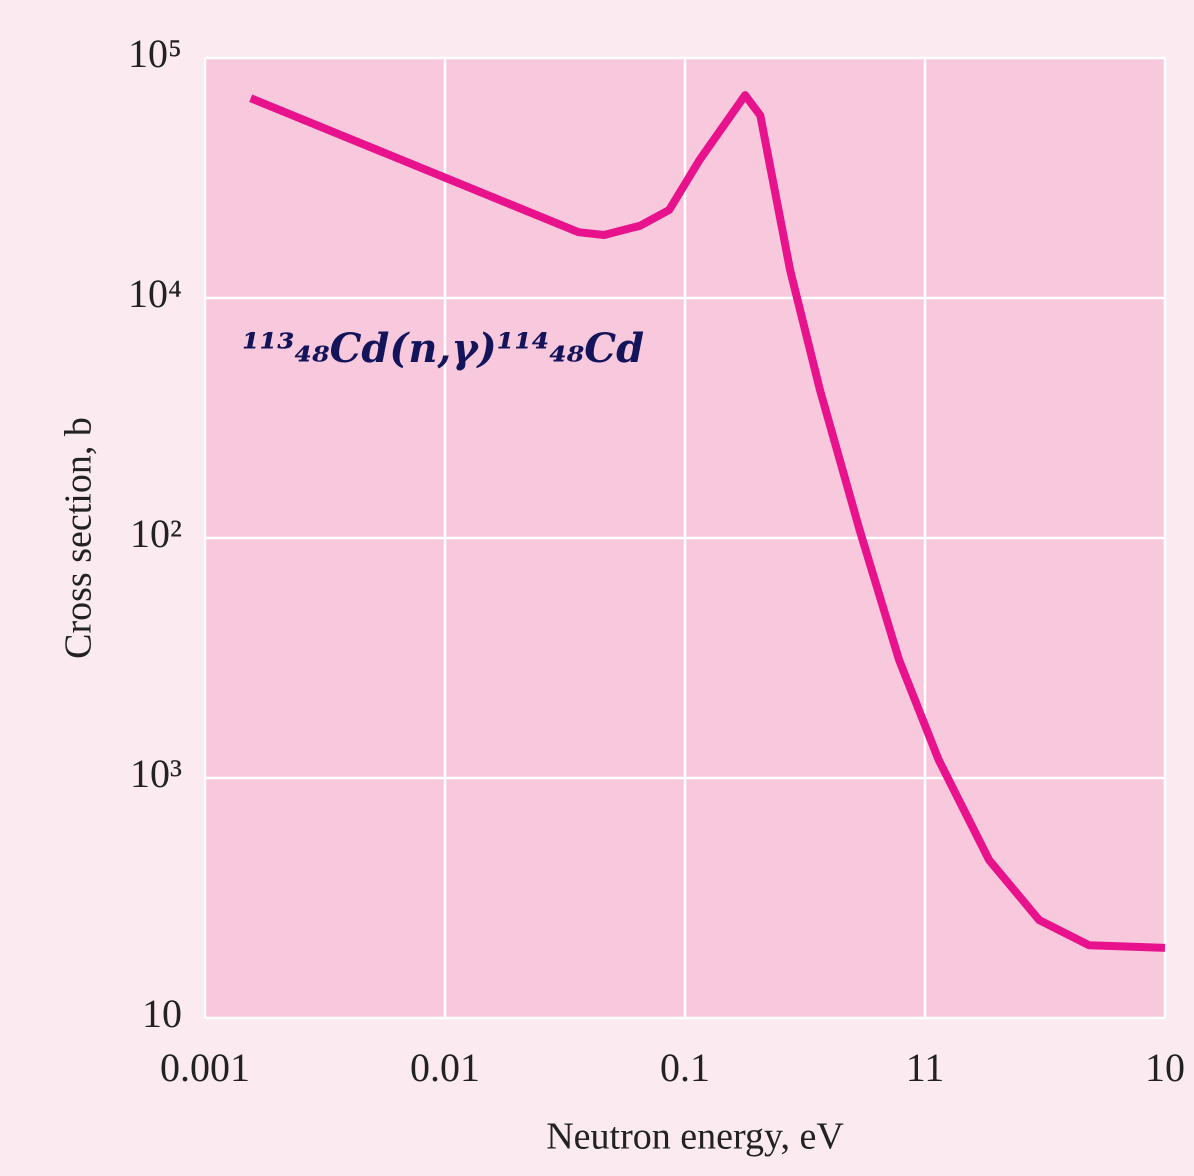  What do you see at coordinates (162, 1013) in the screenshot?
I see `y-tick-label: 10` at bounding box center [162, 1013].